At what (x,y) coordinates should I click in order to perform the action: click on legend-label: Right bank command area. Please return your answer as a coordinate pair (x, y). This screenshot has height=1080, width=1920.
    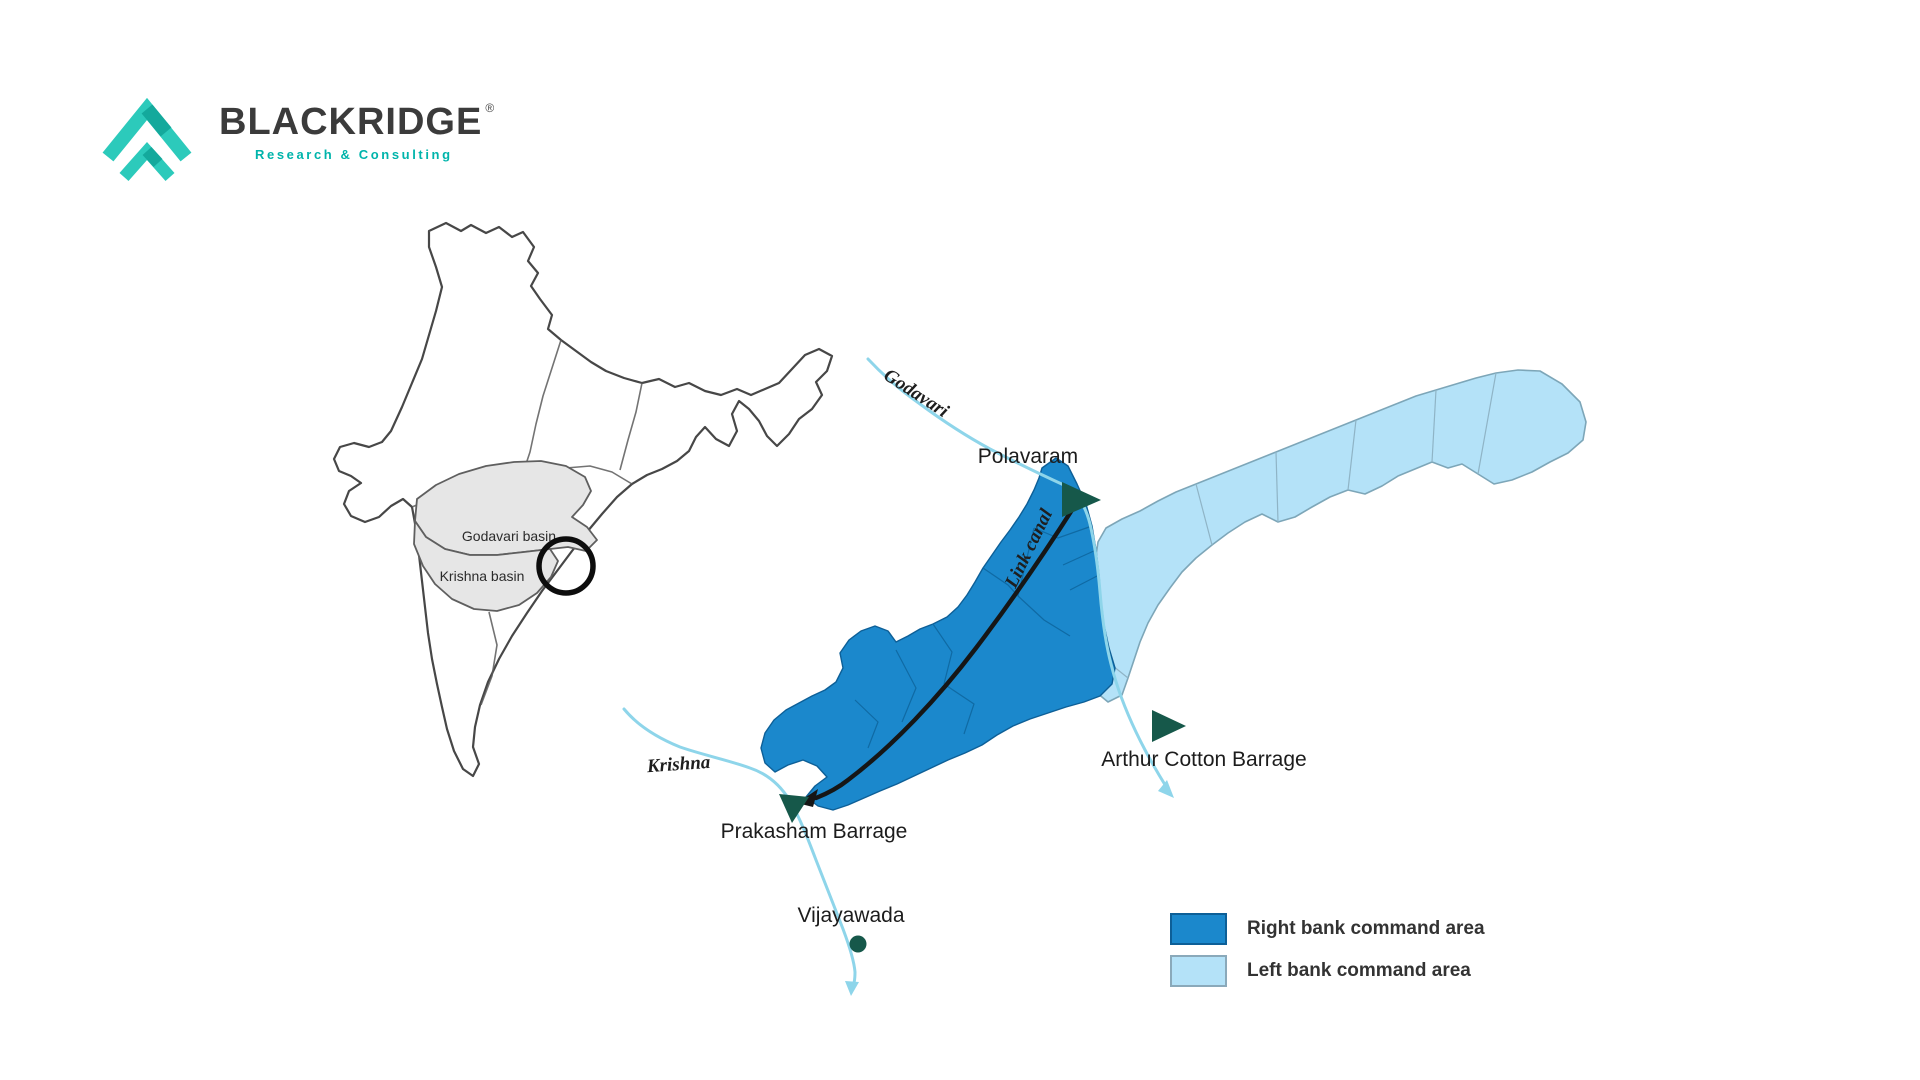
    Looking at the image, I should click on (1366, 928).